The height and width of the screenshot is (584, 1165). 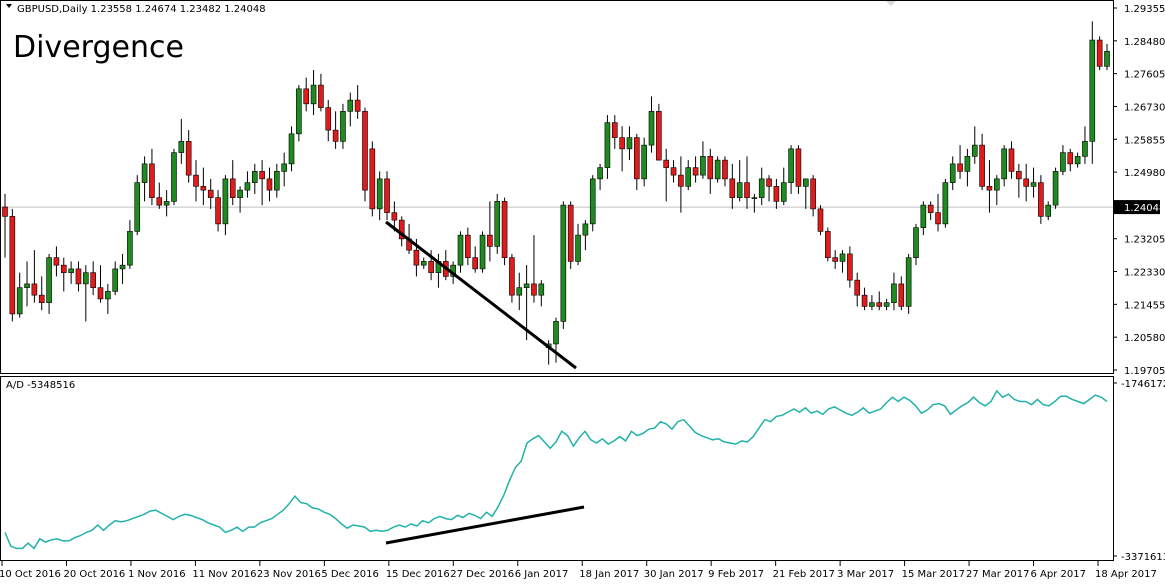 What do you see at coordinates (1144, 107) in the screenshot?
I see `price-tick-label: 1.26730` at bounding box center [1144, 107].